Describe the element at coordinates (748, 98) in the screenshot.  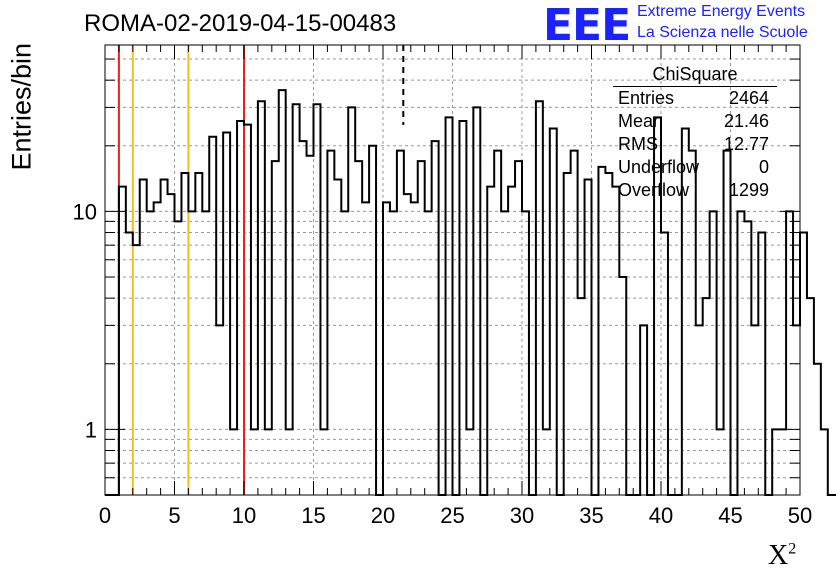
I see `stats-value: 2464` at that location.